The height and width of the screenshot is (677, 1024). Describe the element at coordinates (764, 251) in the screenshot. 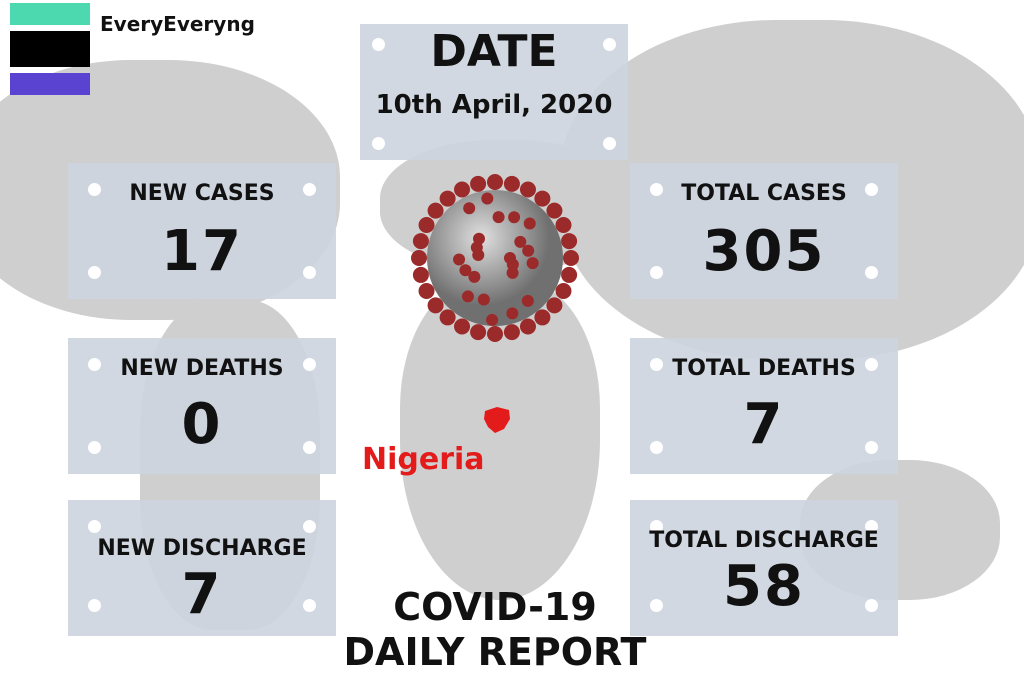

I see `total-cases-value: 305` at that location.